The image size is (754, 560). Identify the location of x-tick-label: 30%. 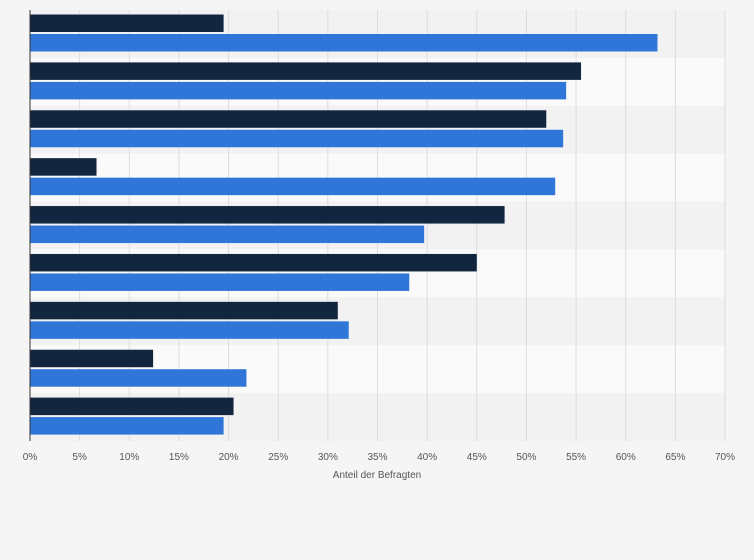
(328, 457).